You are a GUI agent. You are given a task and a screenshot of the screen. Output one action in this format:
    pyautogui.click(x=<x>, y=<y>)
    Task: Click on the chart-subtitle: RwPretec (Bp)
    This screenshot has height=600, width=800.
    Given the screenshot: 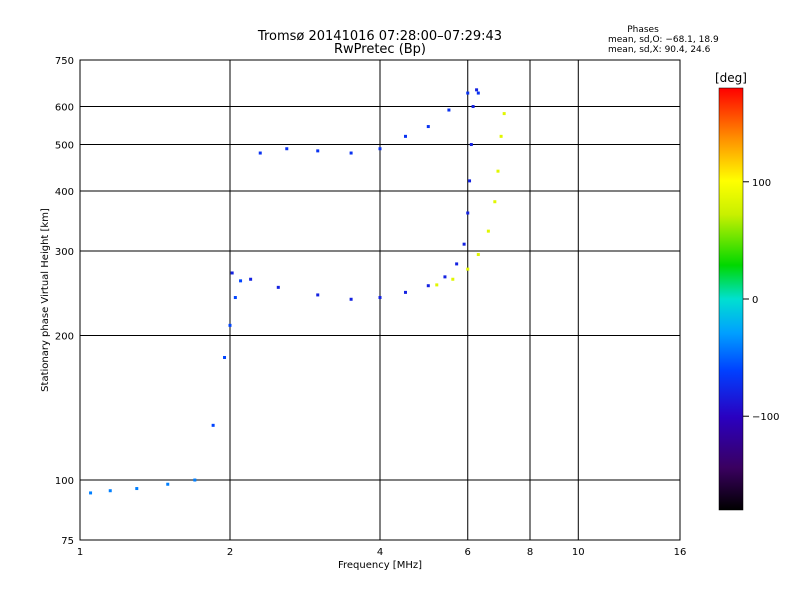 What is the action you would take?
    pyautogui.click(x=380, y=49)
    